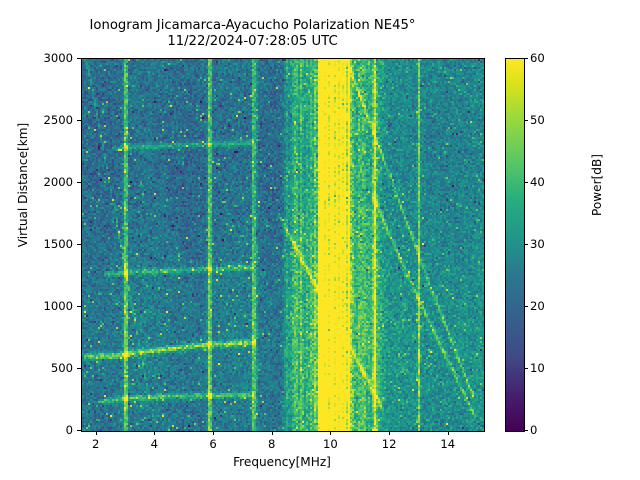 This screenshot has height=480, width=640. Describe the element at coordinates (389, 444) in the screenshot. I see `x-tick-label: 12` at that location.